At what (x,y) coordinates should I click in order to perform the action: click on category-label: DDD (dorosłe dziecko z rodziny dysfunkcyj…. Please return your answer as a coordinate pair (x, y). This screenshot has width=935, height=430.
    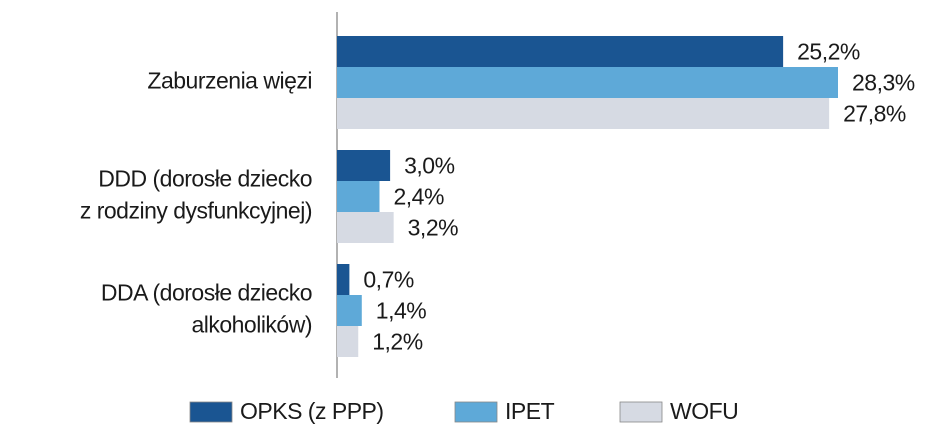
    Looking at the image, I should click on (196, 195).